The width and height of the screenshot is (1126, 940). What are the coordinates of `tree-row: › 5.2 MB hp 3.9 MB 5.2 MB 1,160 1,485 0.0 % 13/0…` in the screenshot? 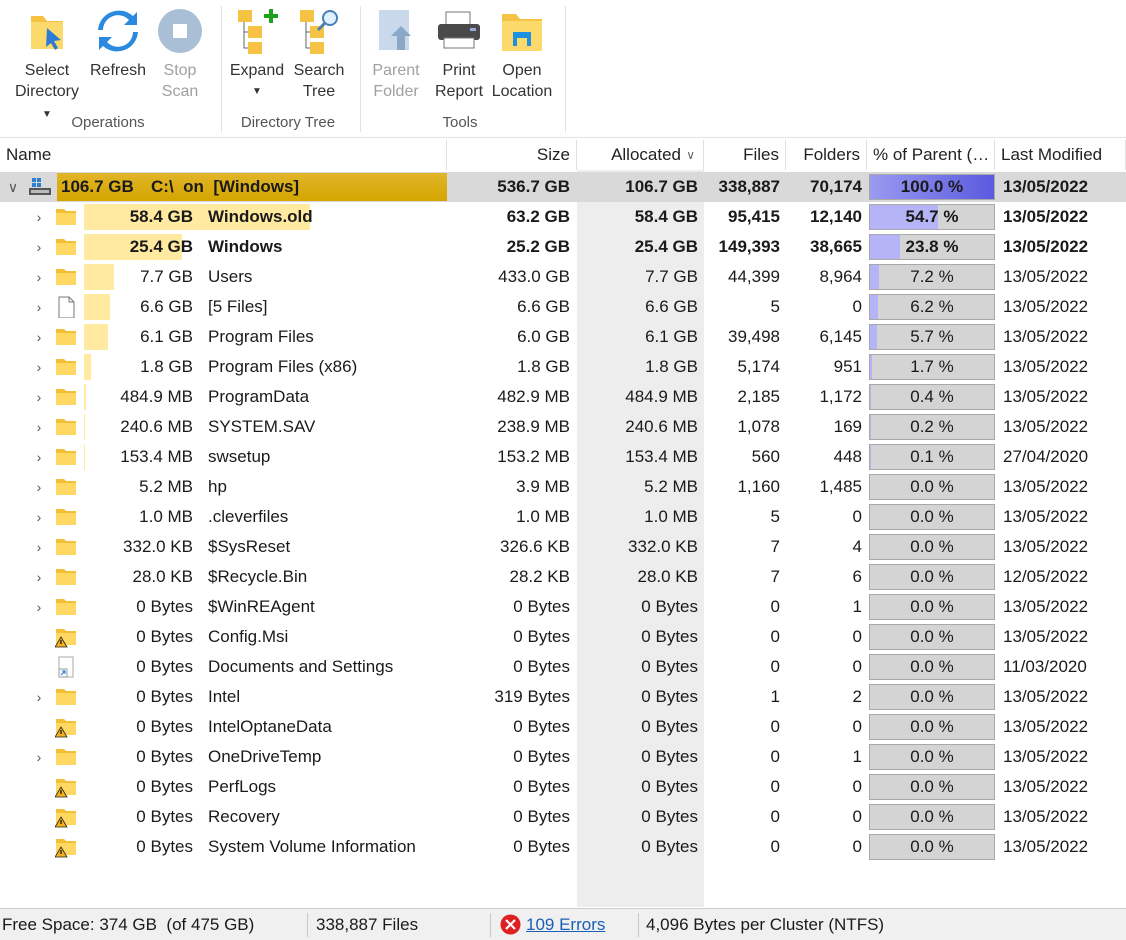 It's located at (563, 487).